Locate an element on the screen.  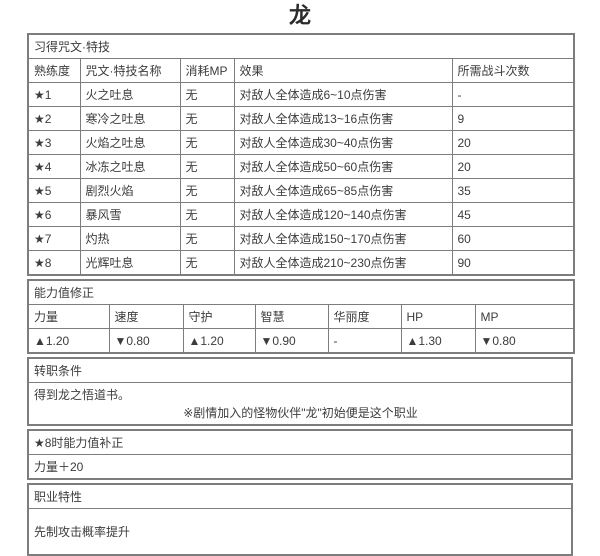
job-change-content: 得到龙之悟道书。 ※剧情加入的怪物伙伴"龙"初始便是这个职业 is located at coordinates (300, 404).